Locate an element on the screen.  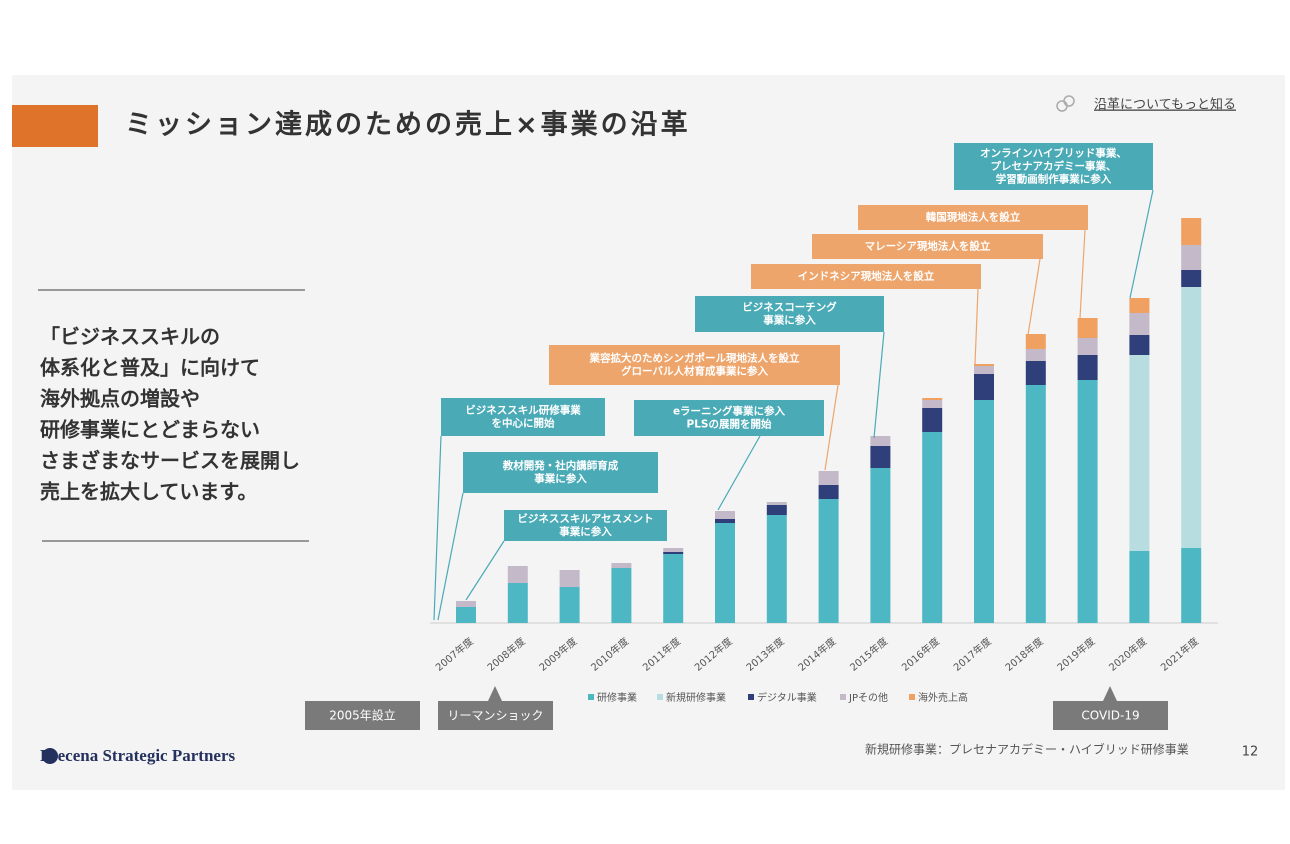
callout-text: を中心に開始 is located at coordinates (523, 423).